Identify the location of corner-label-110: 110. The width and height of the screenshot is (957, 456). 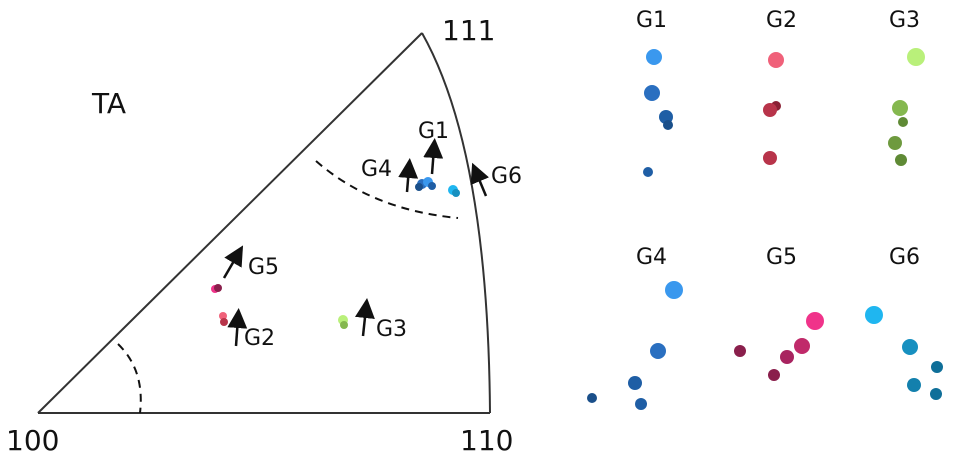
(486, 440).